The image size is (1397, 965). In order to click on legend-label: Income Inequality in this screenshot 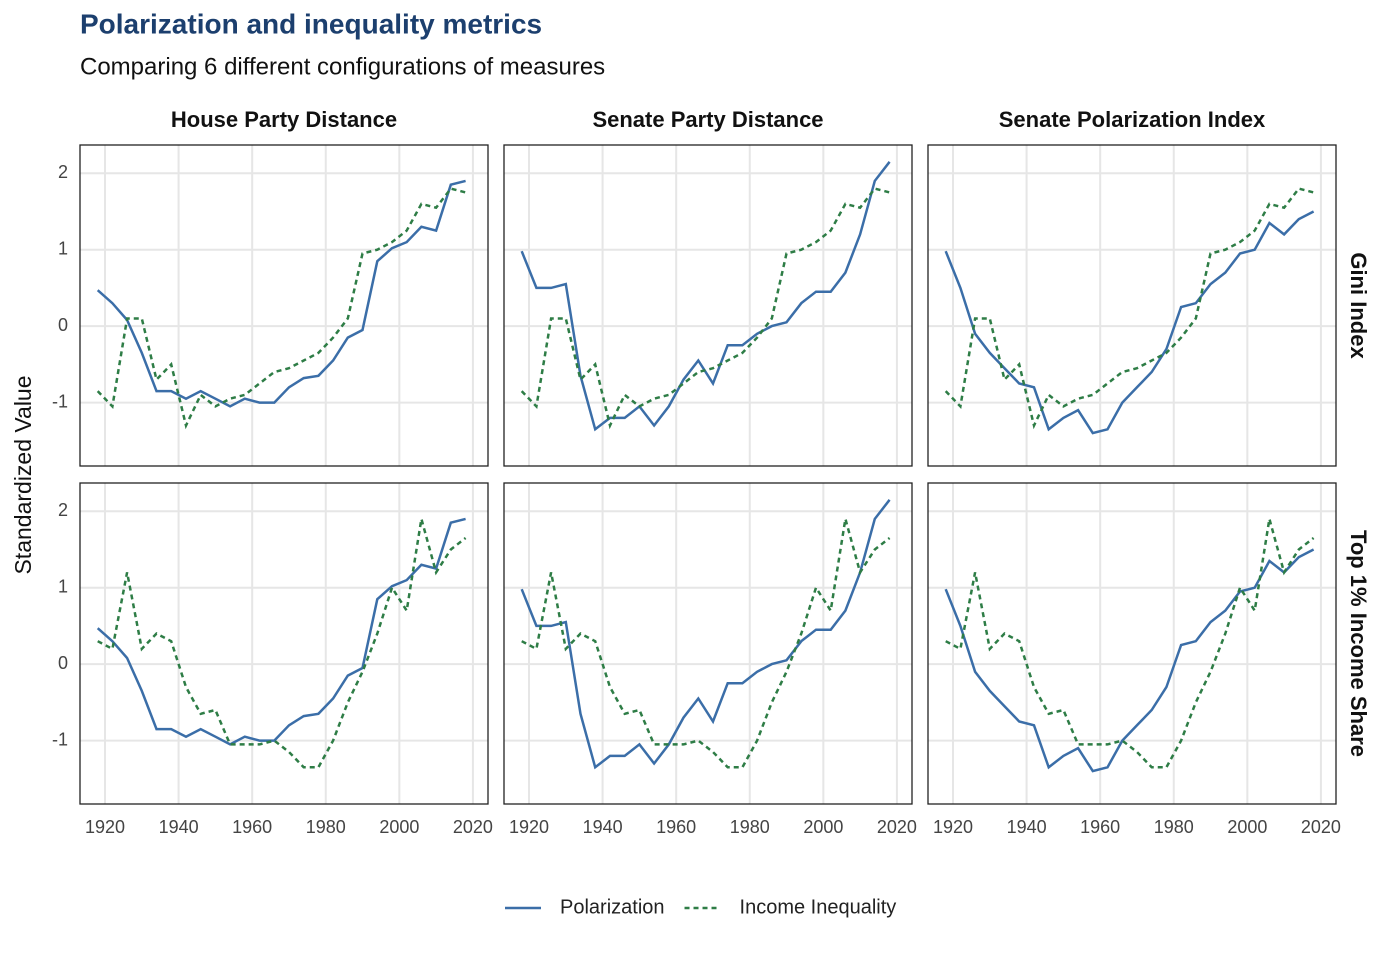, I will do `click(818, 907)`.